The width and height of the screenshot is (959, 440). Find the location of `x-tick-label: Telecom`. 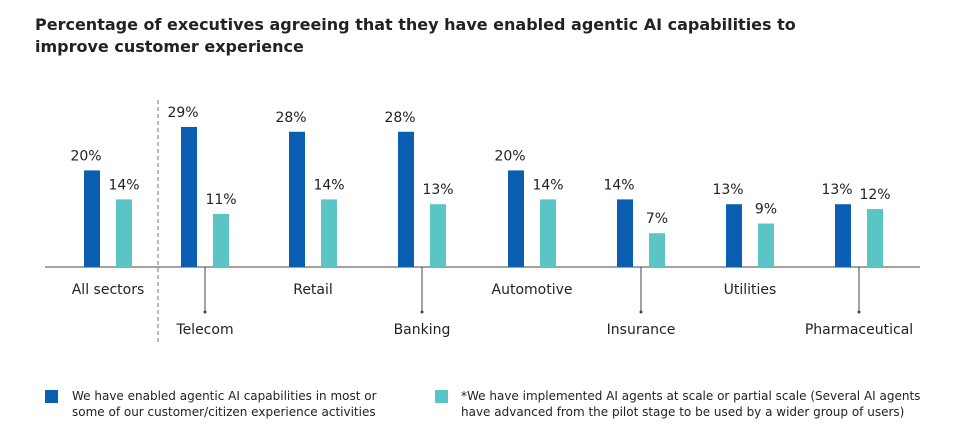

x-tick-label: Telecom is located at coordinates (204, 330).